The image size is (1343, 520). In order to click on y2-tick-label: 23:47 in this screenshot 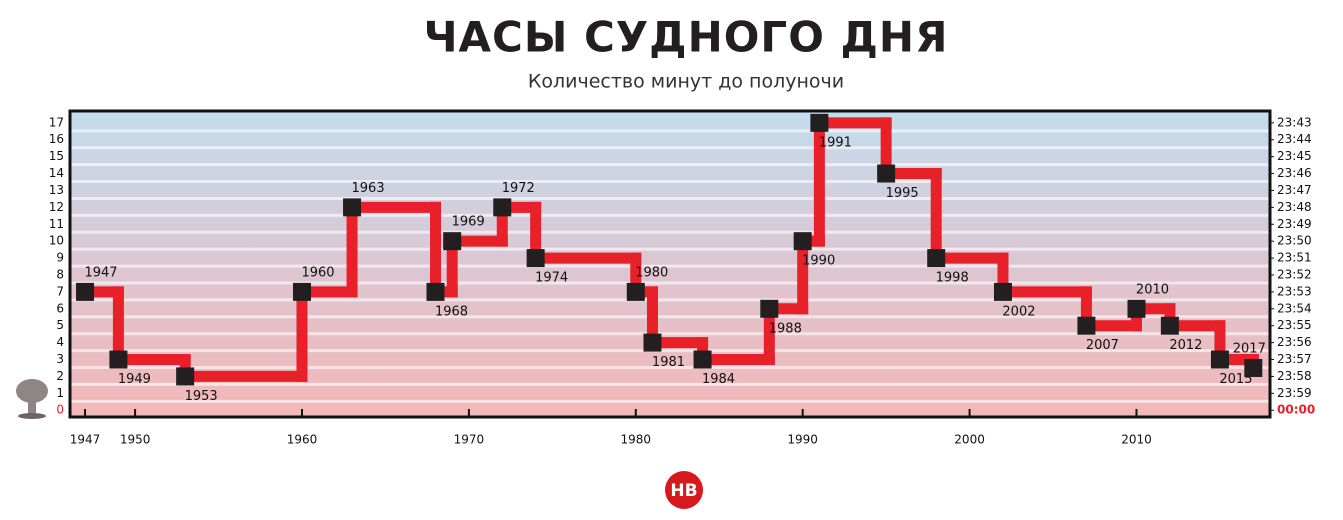, I will do `click(1294, 190)`.